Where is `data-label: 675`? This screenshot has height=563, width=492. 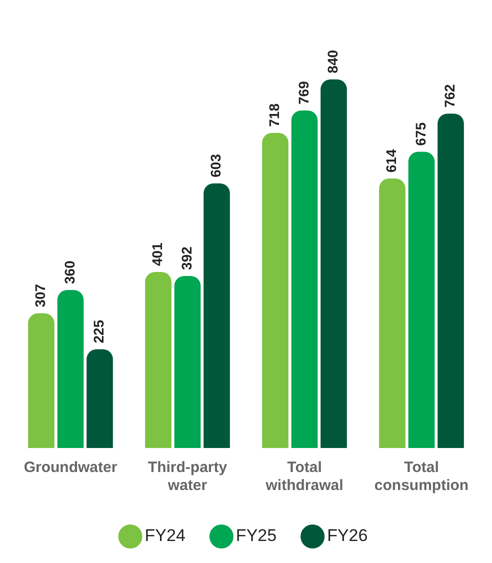 data-label: 675 is located at coordinates (420, 134).